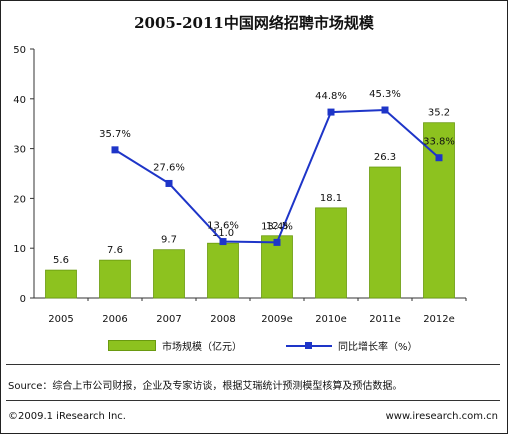 This screenshot has width=508, height=434. What do you see at coordinates (277, 319) in the screenshot?
I see `x-tick-label: 2009e` at bounding box center [277, 319].